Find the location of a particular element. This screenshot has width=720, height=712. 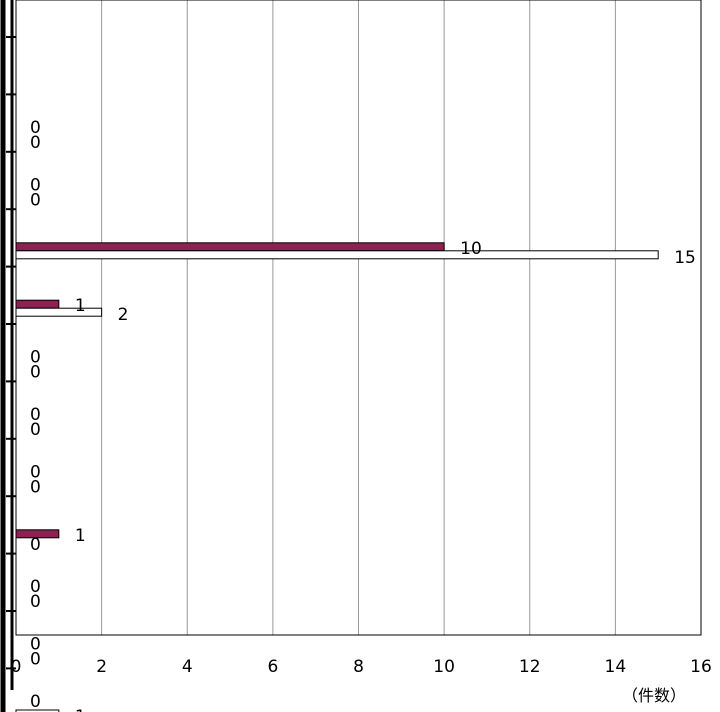

x-tick-label: 16 is located at coordinates (701, 667).